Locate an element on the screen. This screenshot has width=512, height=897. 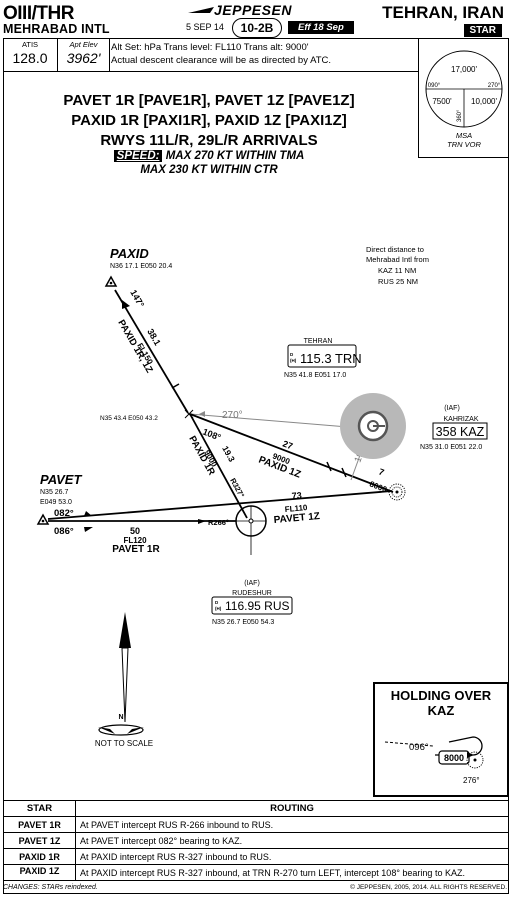
kaz-coord: N35 31.0 E051 22.0 is located at coordinates (451, 447).